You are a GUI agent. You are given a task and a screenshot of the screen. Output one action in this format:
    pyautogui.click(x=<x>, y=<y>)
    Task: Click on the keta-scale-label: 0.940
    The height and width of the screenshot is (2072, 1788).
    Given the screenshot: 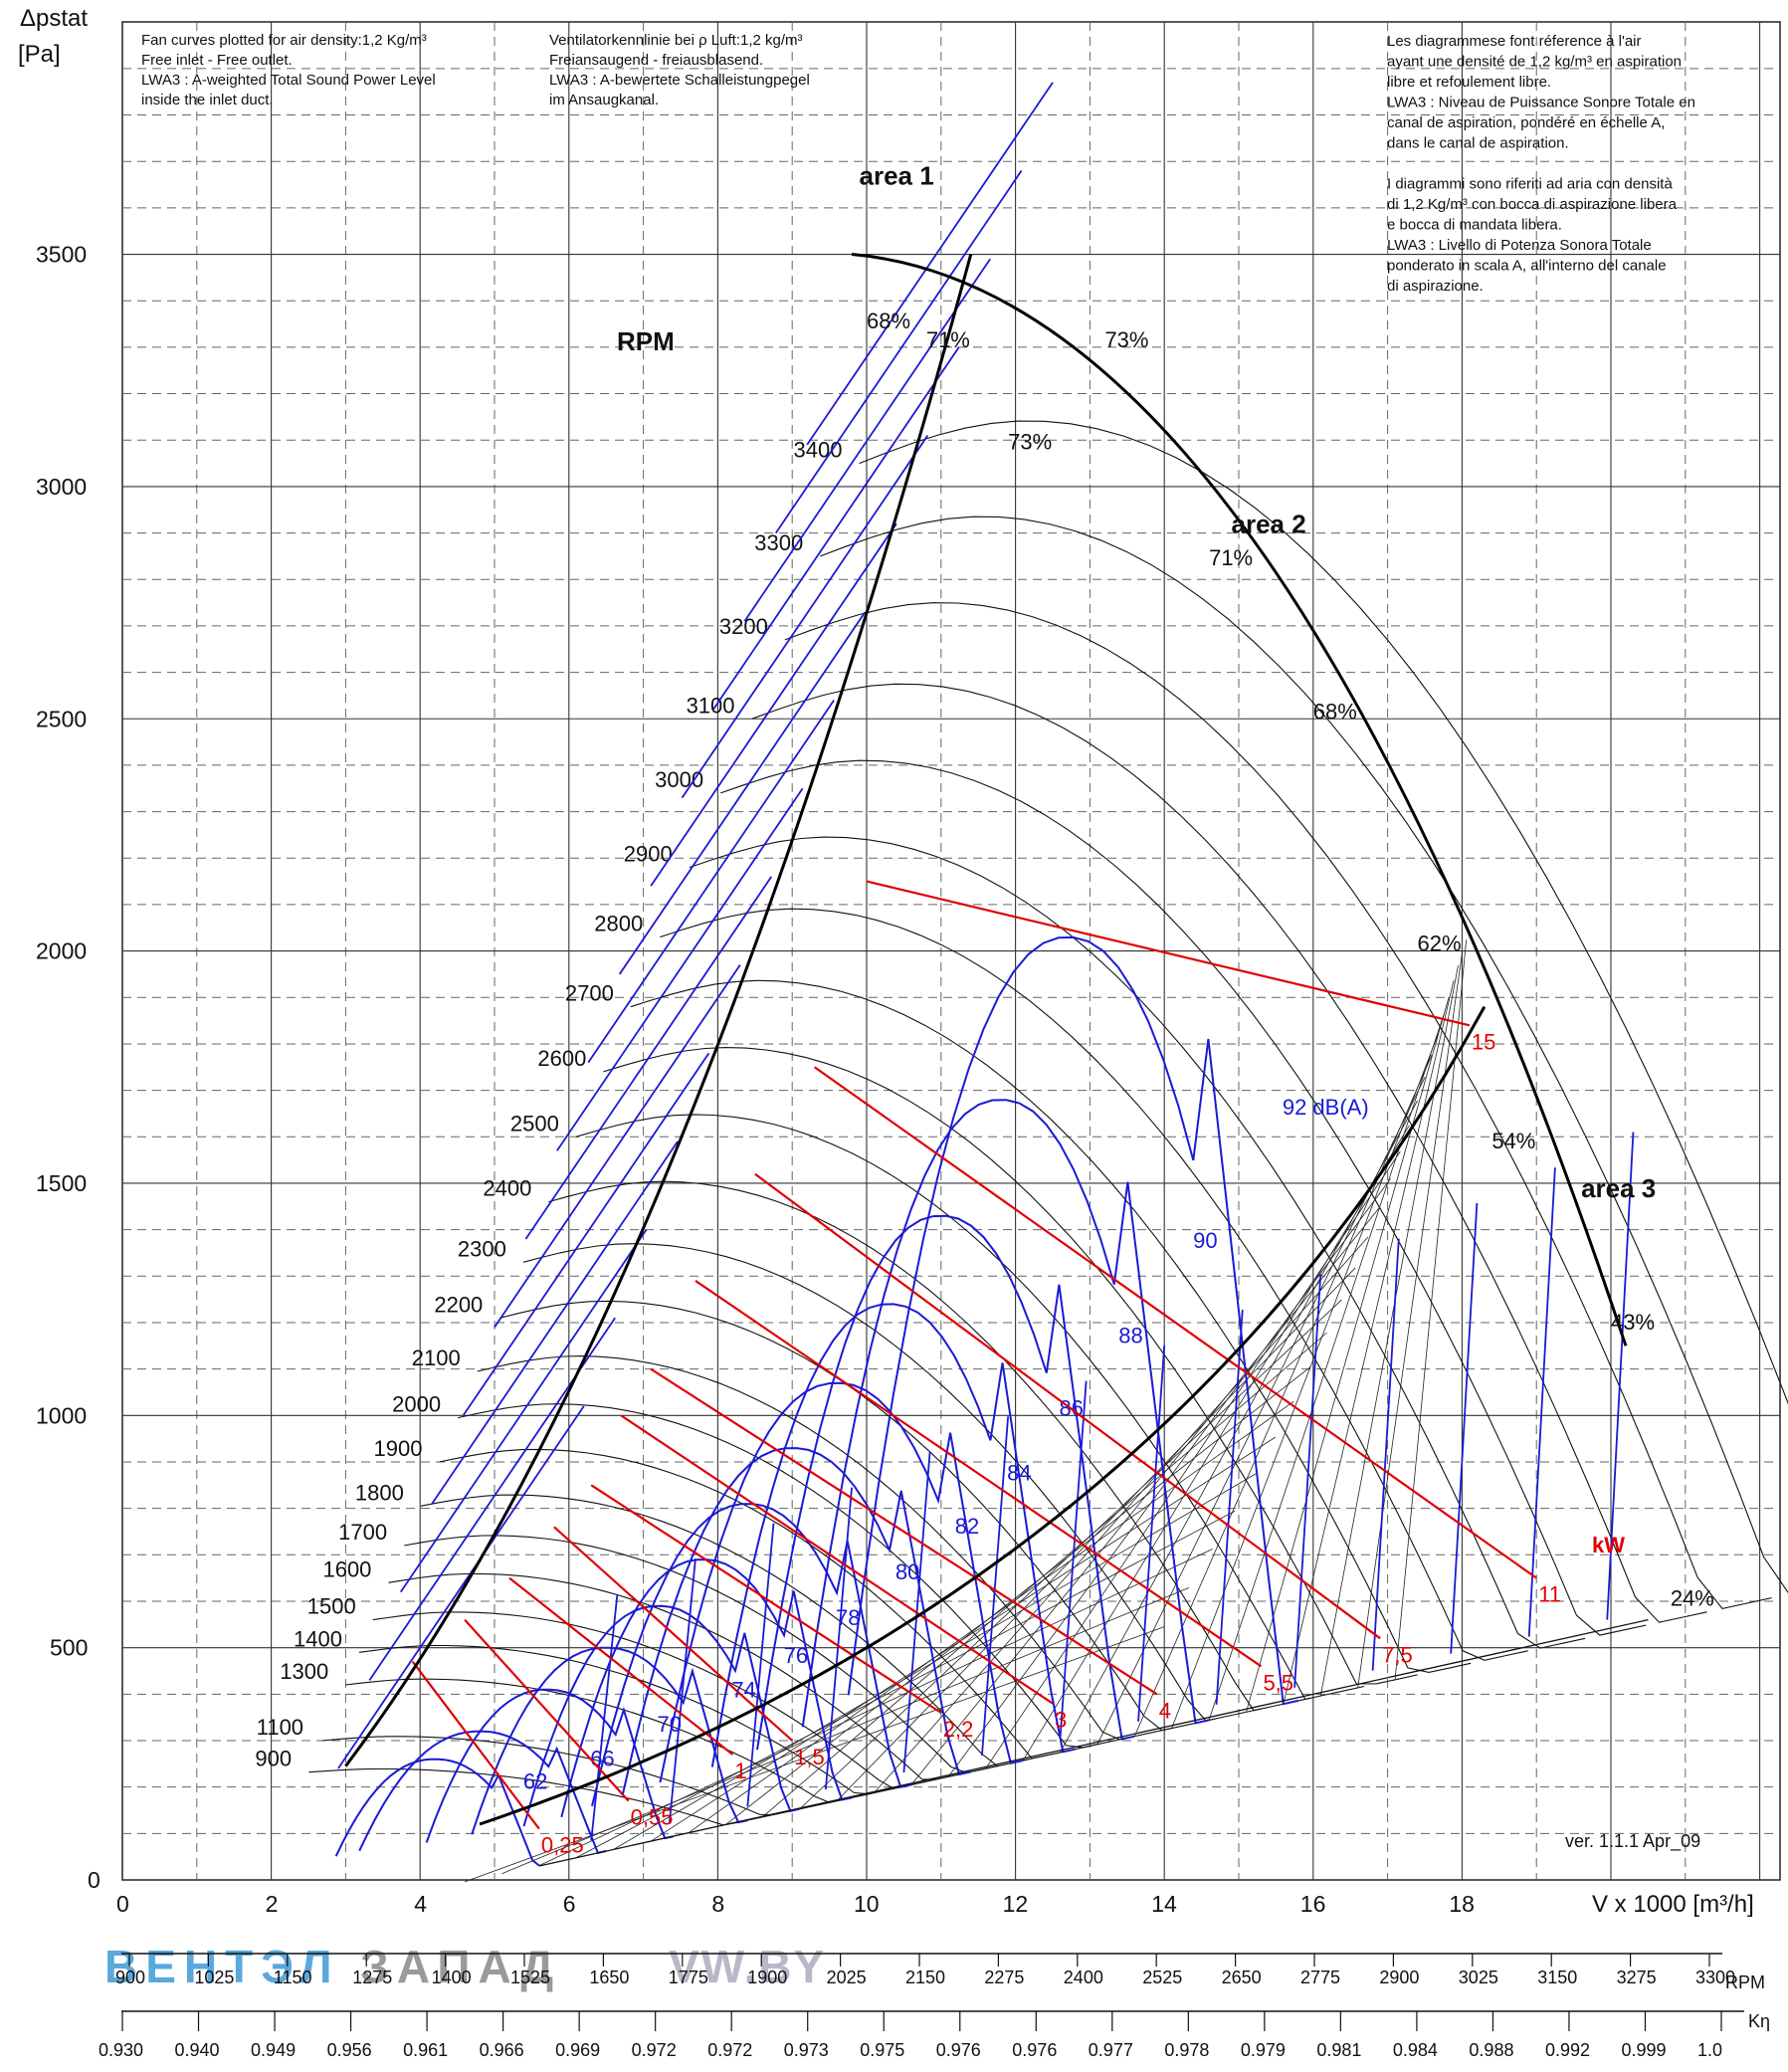 What is the action you would take?
    pyautogui.click(x=198, y=2050)
    